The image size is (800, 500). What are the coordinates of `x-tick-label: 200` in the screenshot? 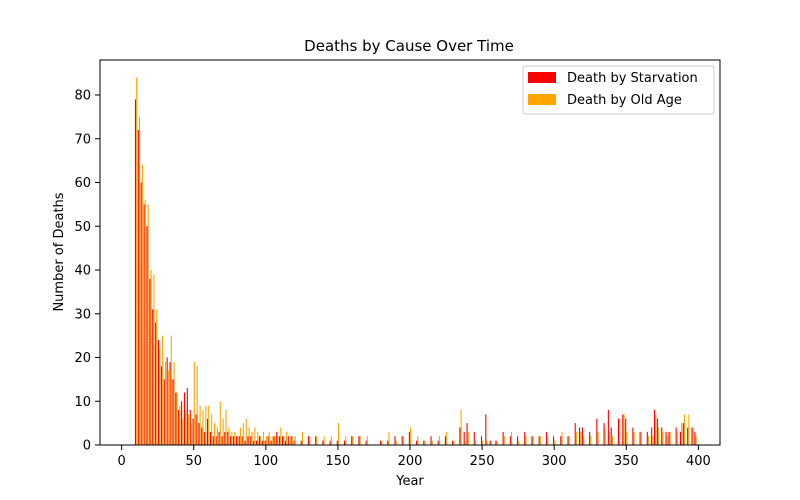 It's located at (410, 461).